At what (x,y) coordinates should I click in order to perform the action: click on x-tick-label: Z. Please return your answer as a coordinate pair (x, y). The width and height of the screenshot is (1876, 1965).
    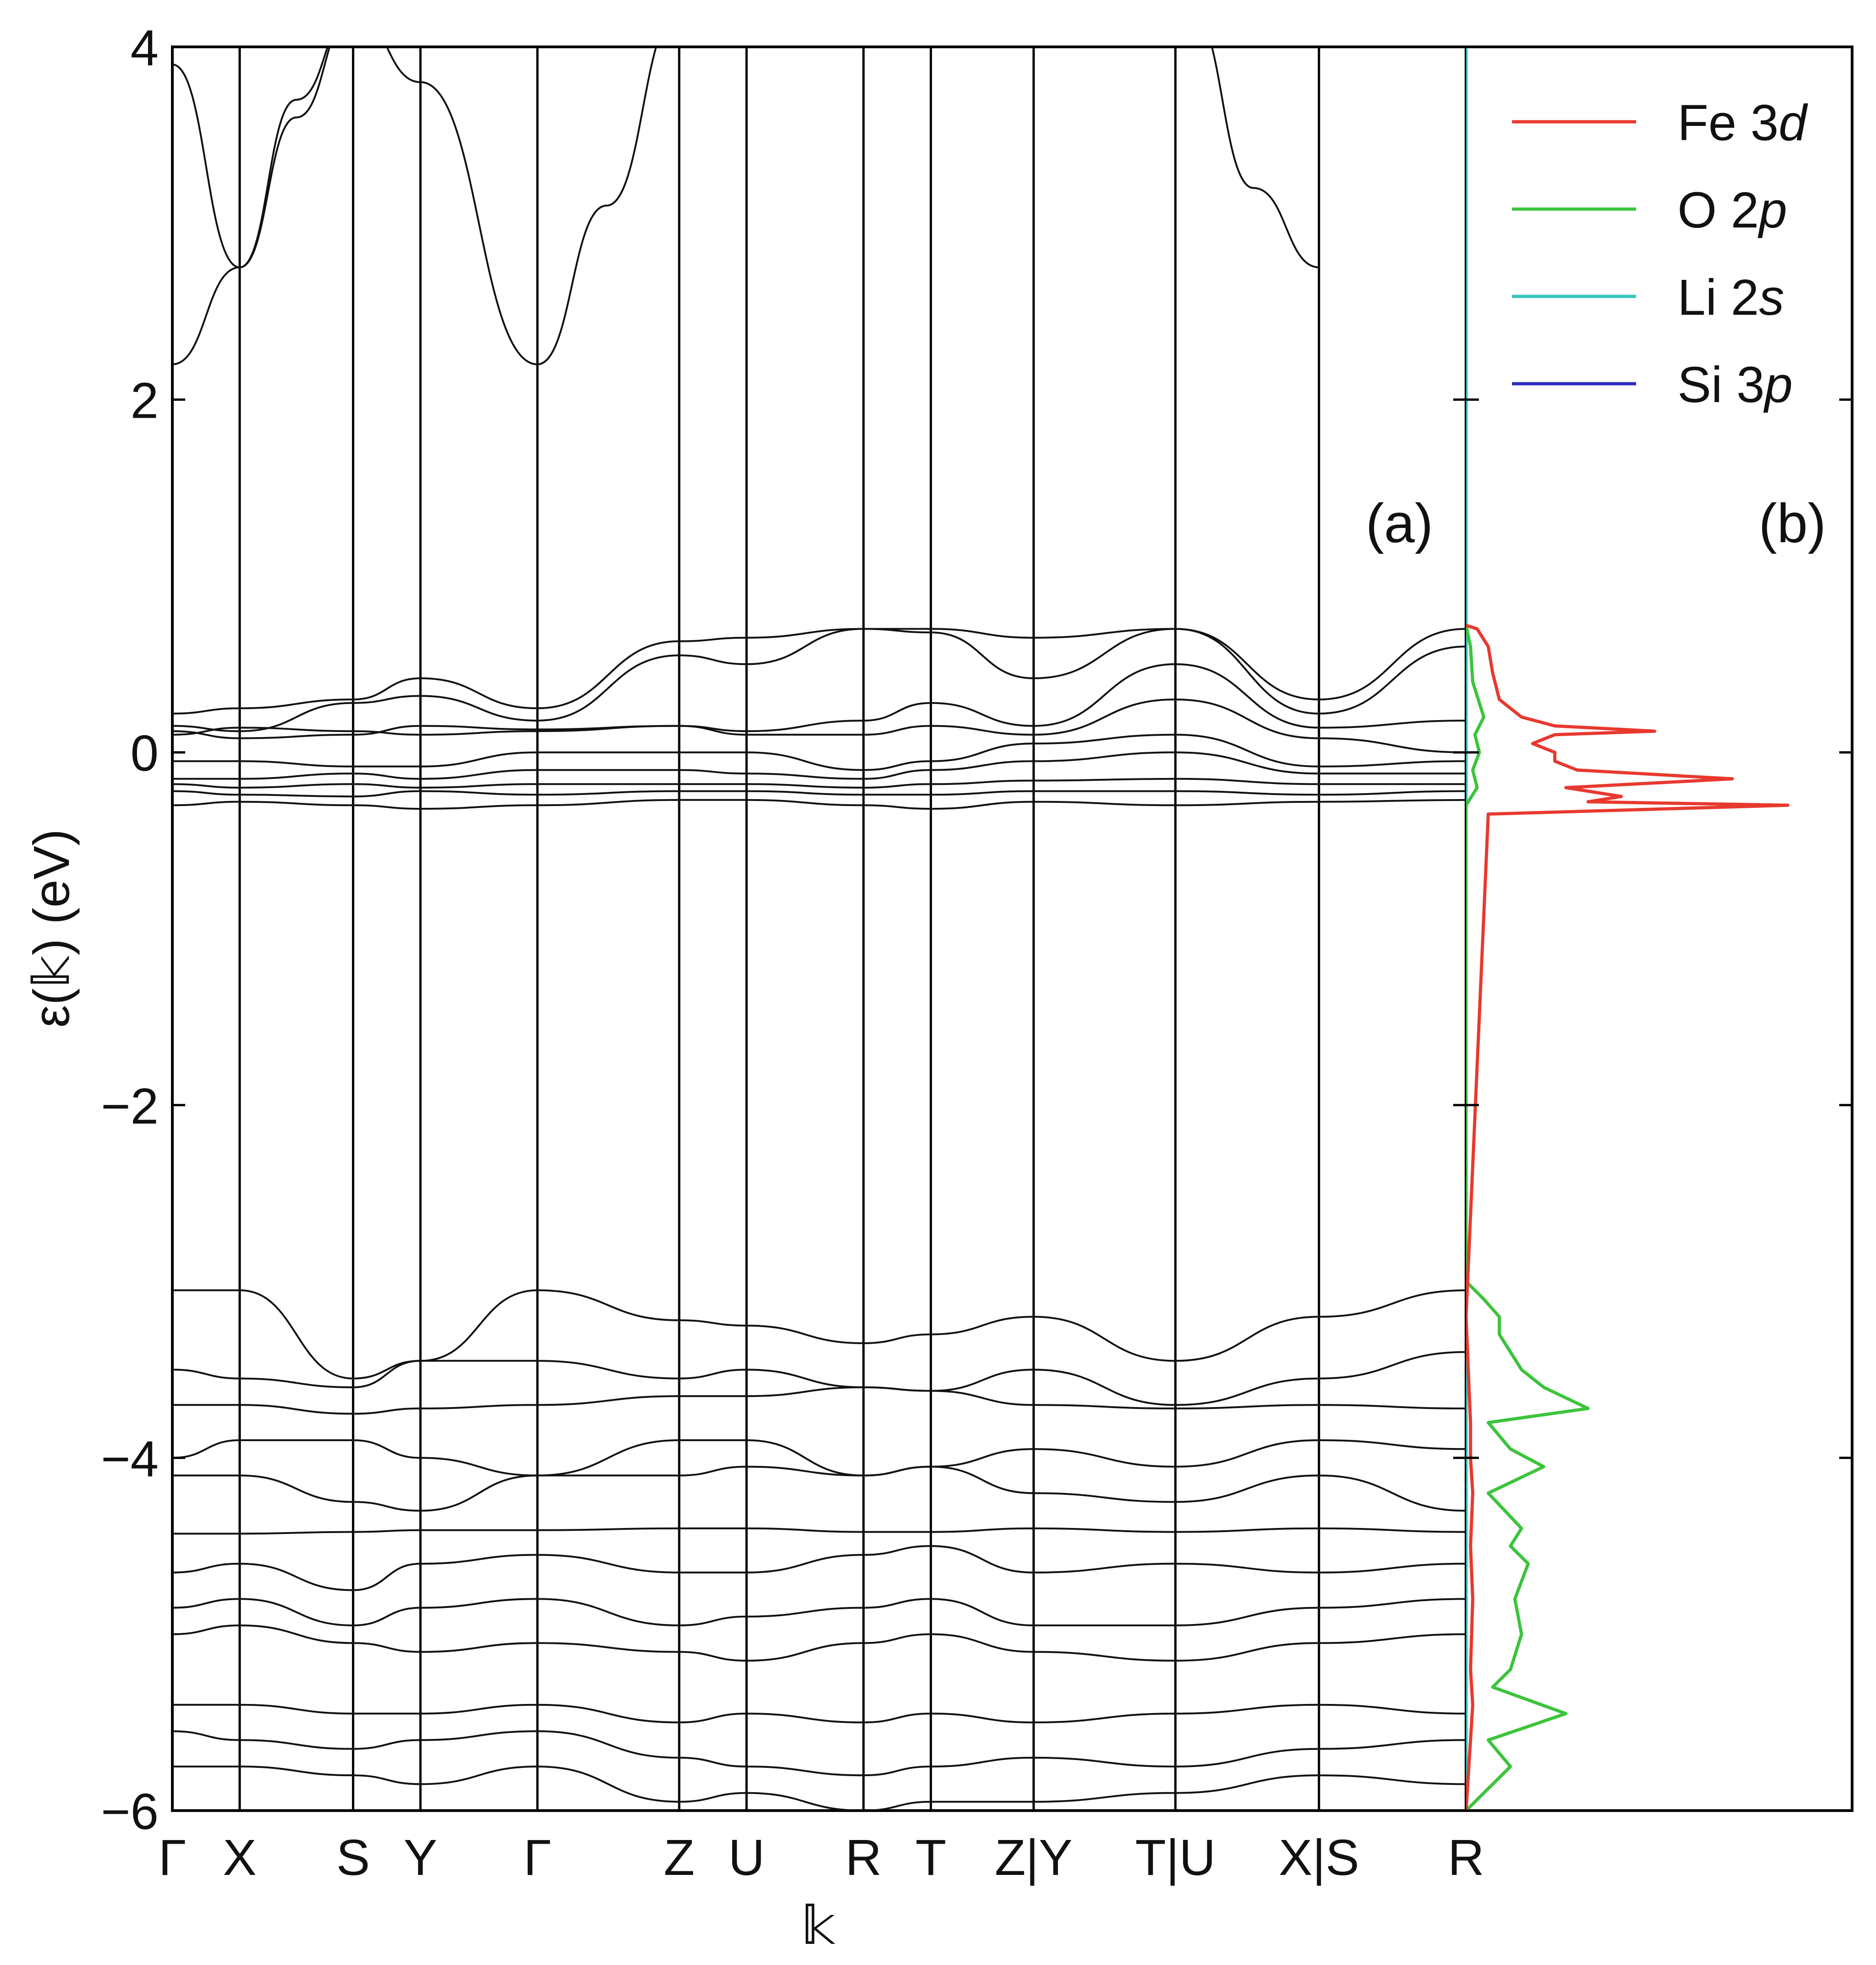
    Looking at the image, I should click on (679, 1857).